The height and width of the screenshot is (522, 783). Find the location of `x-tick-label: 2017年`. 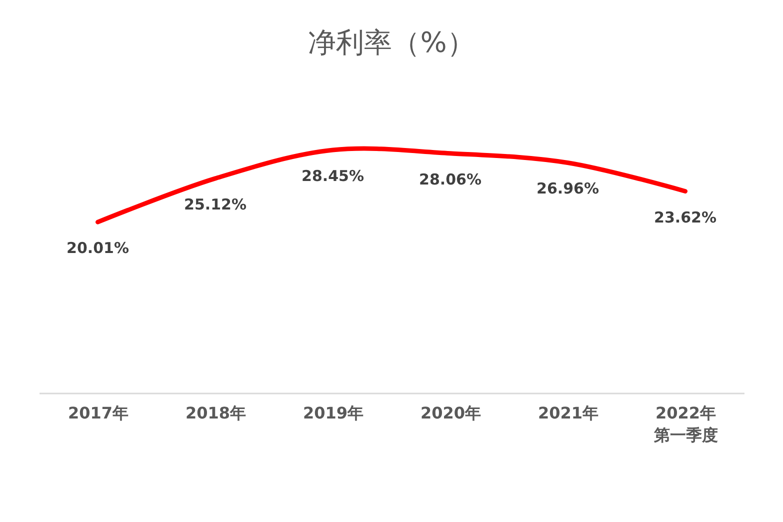

x-tick-label: 2017年 is located at coordinates (98, 413).